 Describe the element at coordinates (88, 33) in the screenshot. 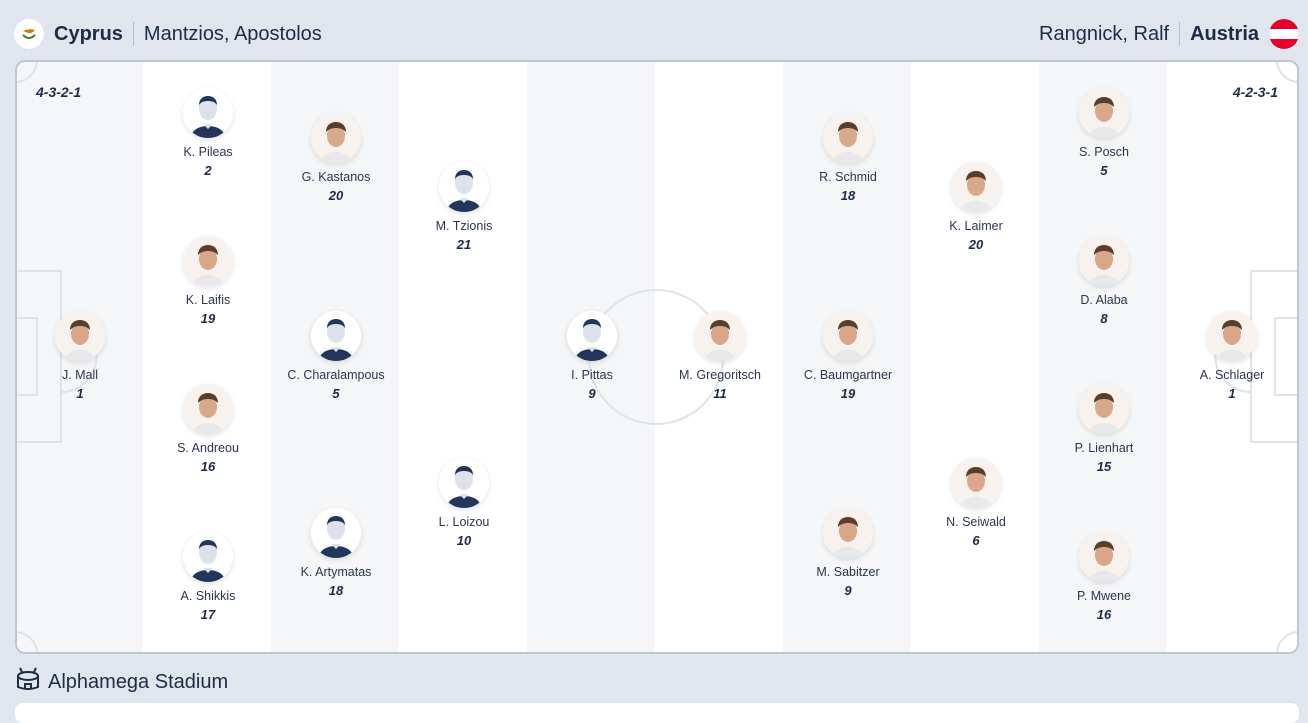

I see `home-team-name: Cyprus` at that location.